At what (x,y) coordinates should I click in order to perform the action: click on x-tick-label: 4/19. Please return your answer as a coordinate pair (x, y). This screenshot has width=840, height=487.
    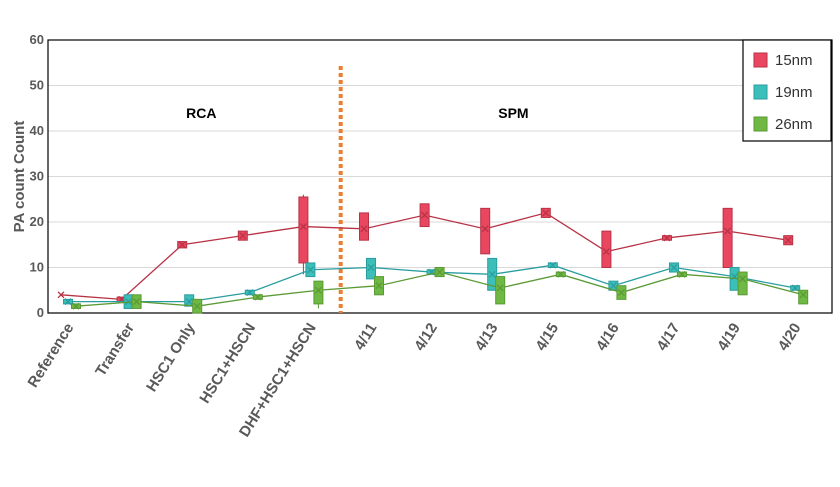
    Looking at the image, I should click on (729, 337).